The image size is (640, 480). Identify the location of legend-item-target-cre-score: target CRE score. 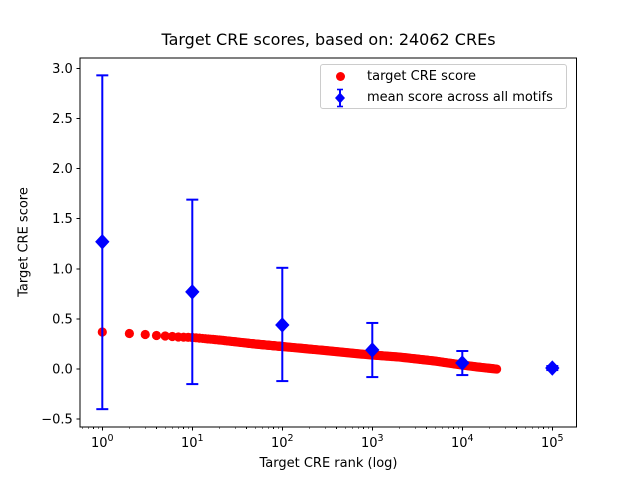
(443, 76).